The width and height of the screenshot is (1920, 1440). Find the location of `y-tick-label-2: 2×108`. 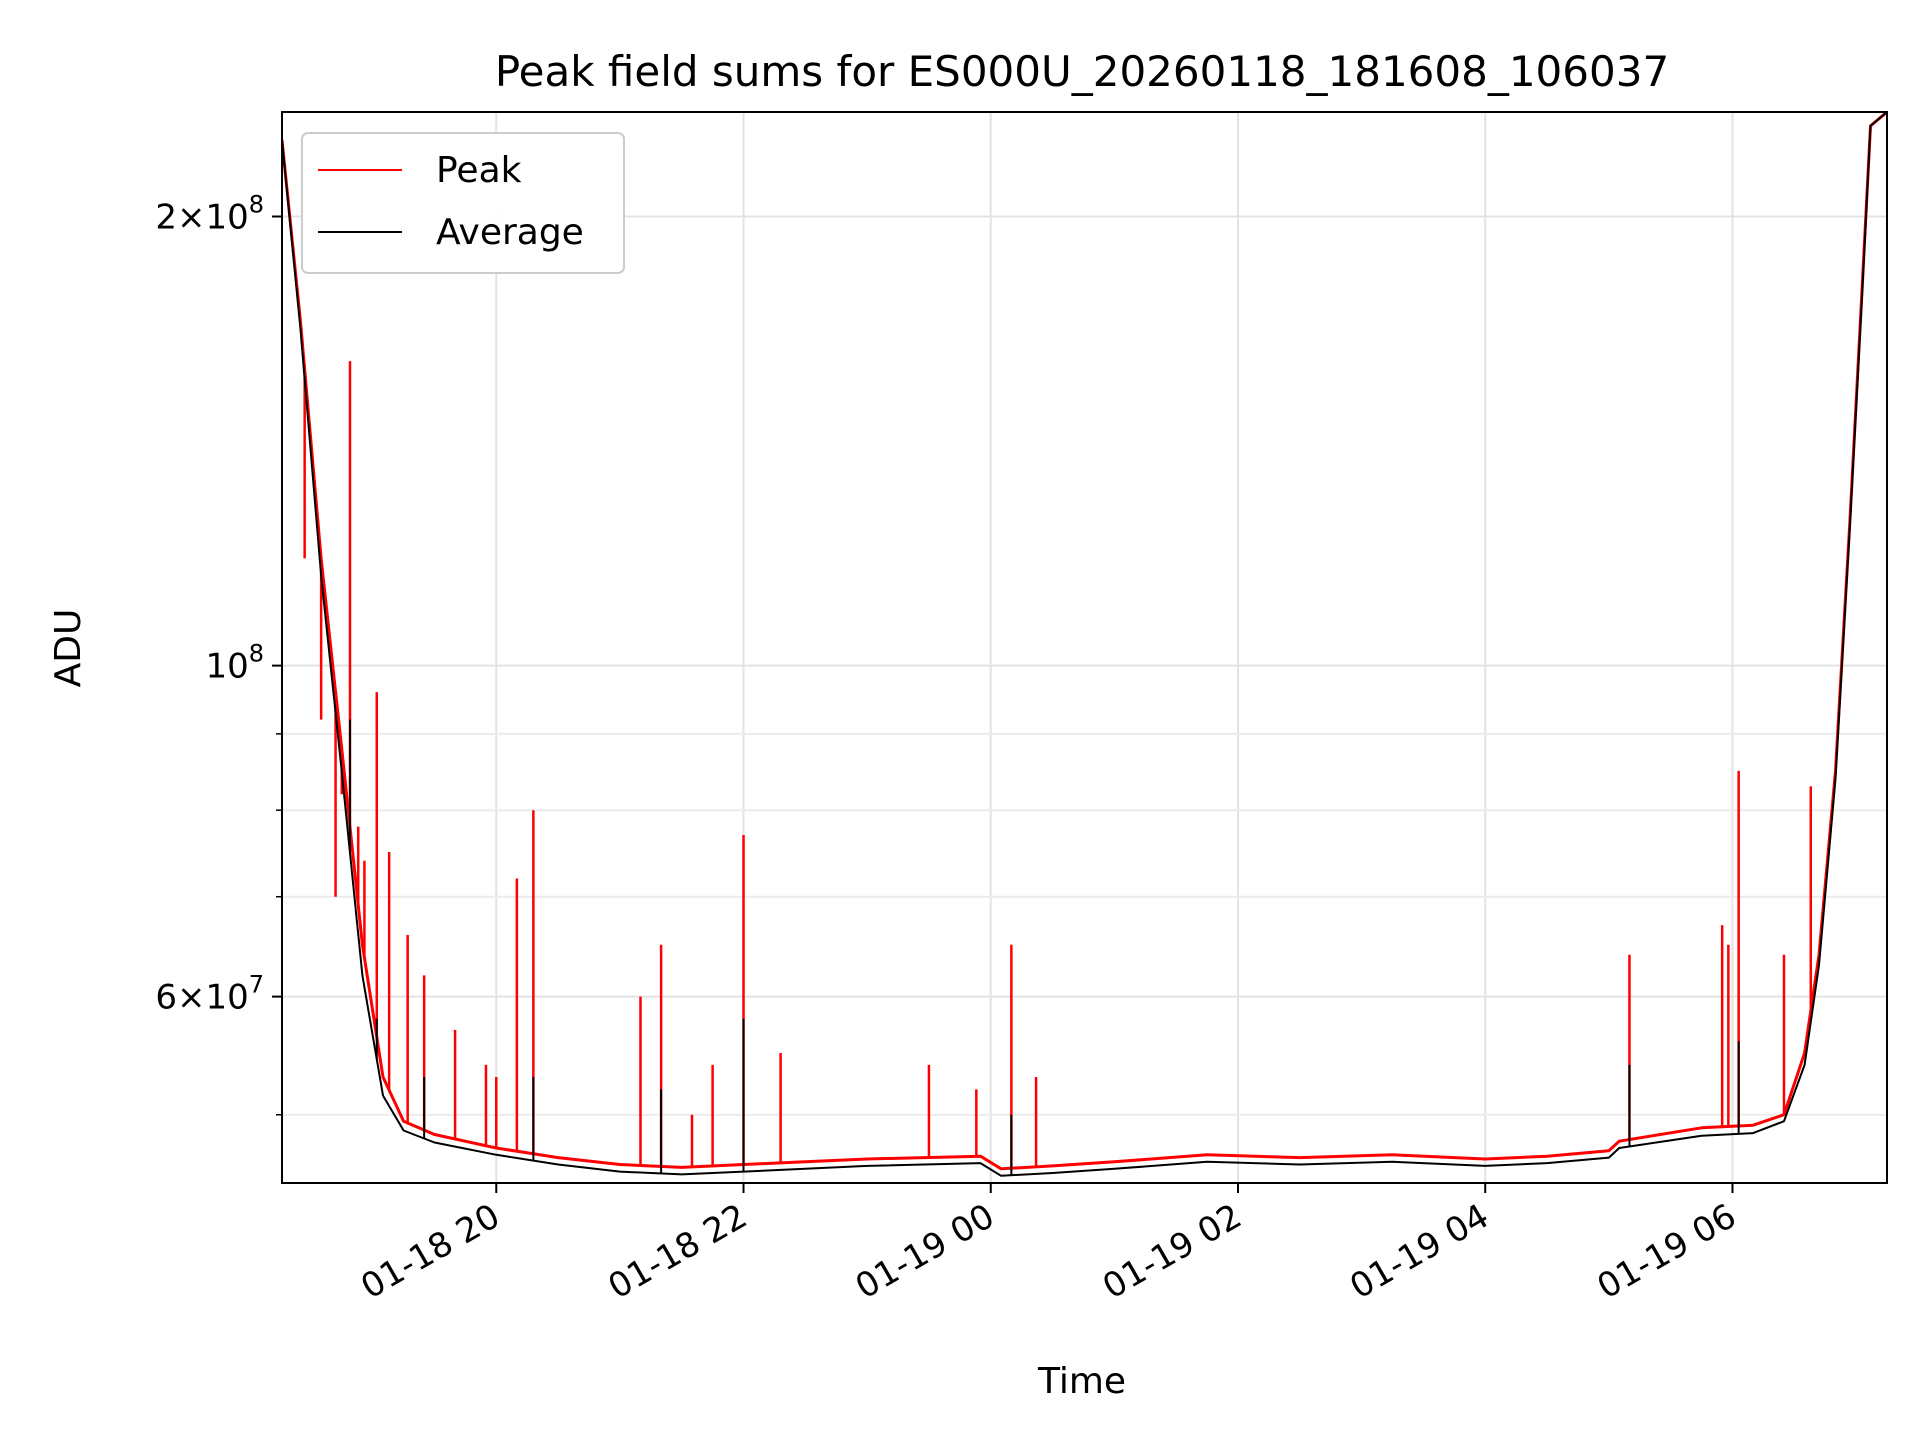

y-tick-label-2: 2×108 is located at coordinates (209, 213).